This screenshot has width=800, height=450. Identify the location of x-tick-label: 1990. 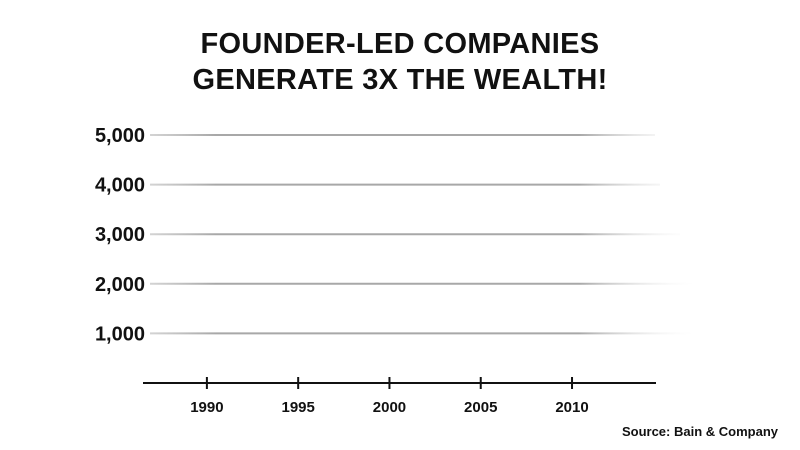
(206, 407).